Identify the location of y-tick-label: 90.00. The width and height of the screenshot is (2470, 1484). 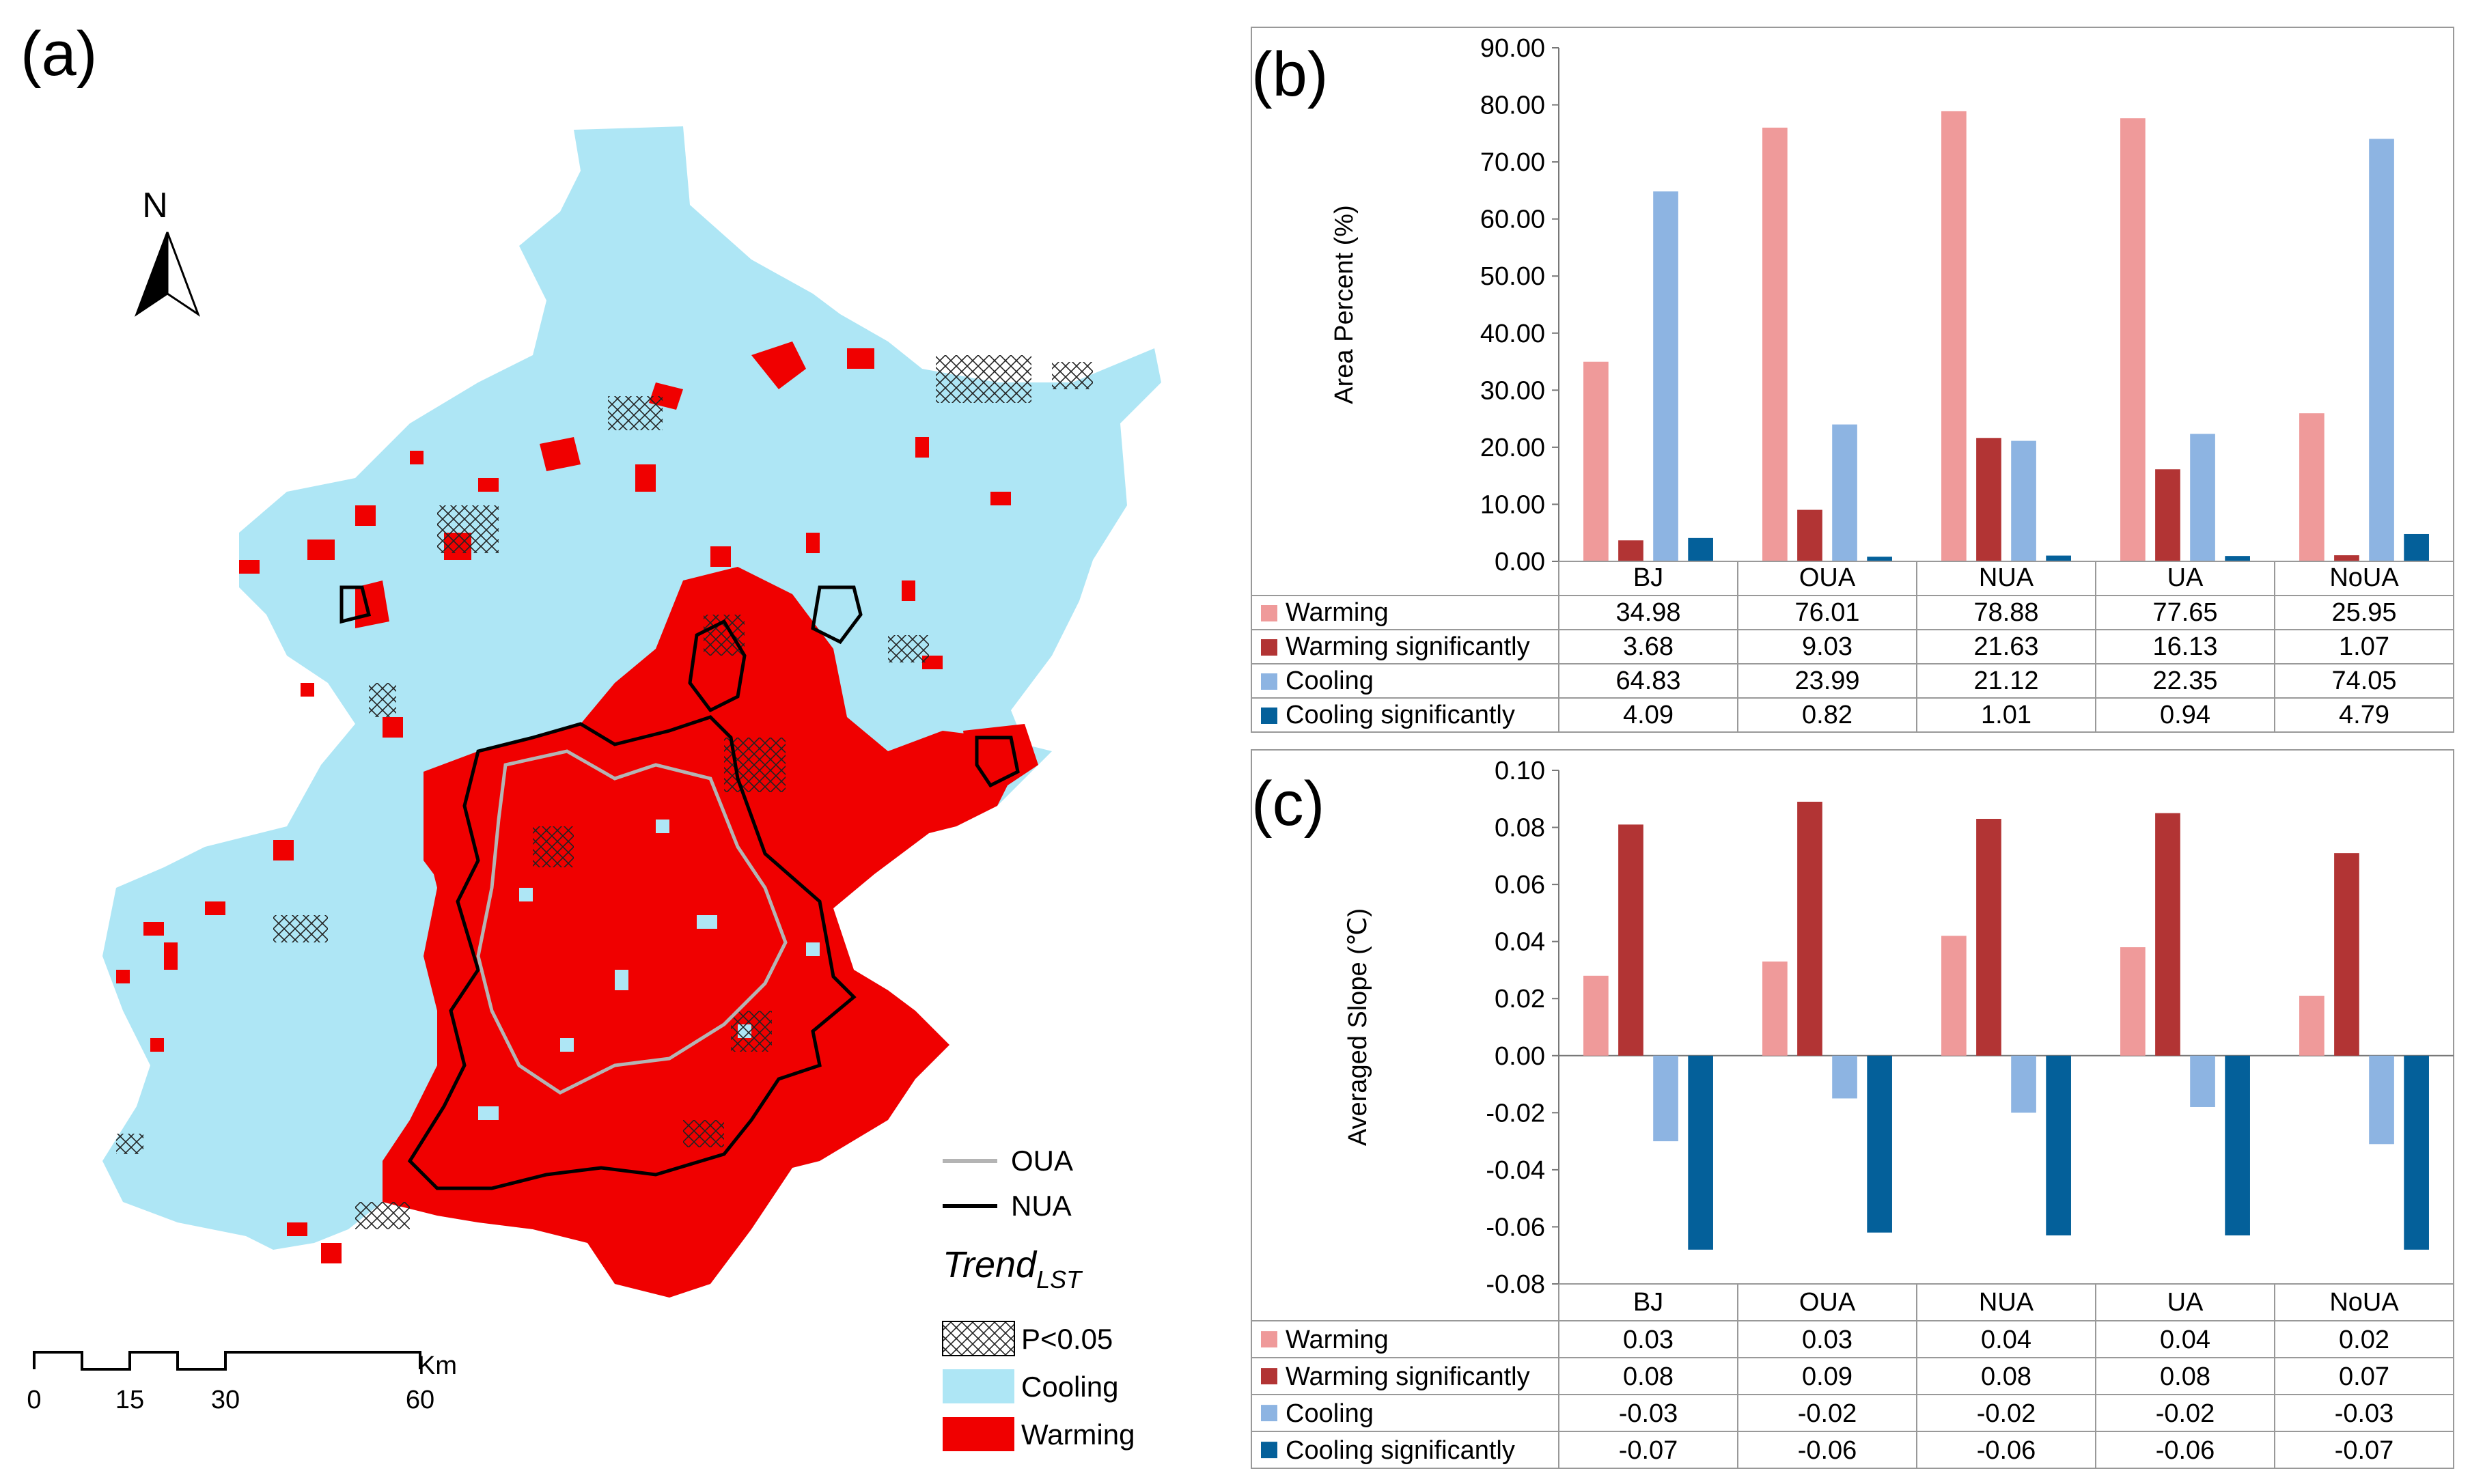
(1512, 48).